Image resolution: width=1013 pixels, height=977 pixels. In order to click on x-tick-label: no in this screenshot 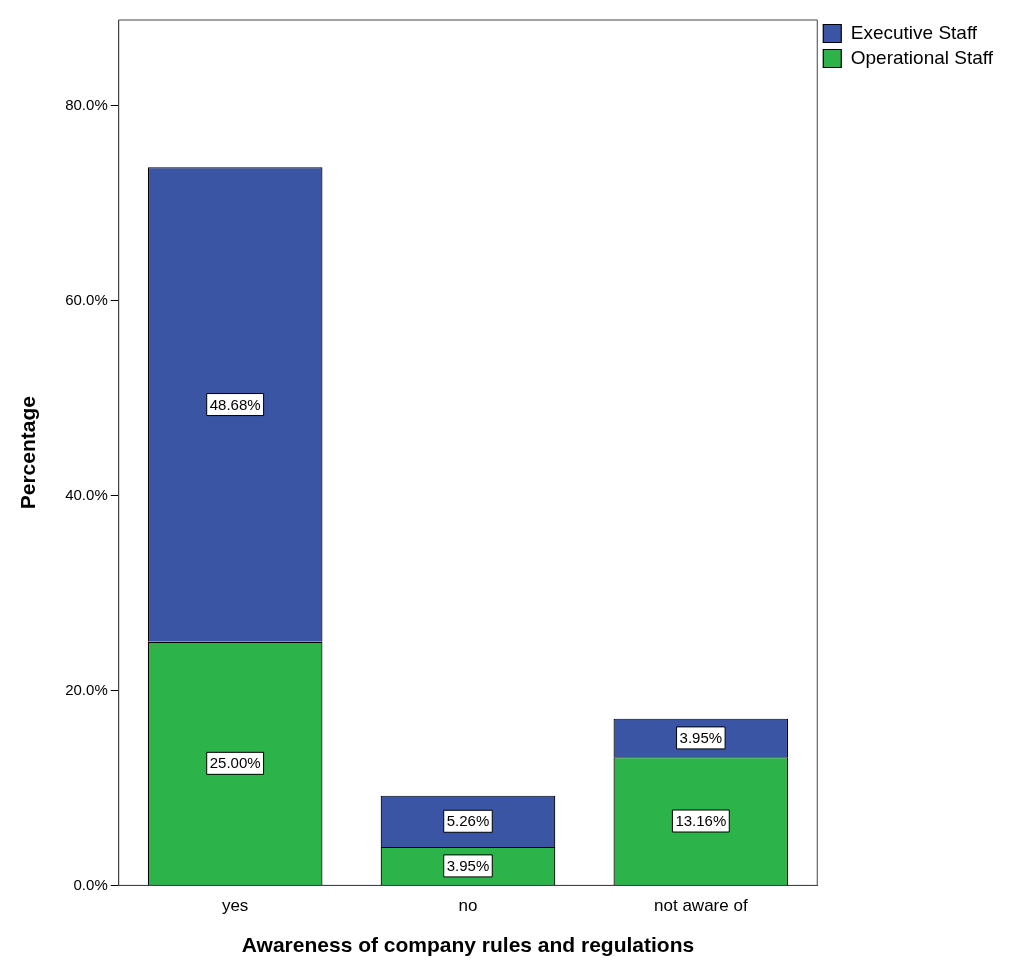, I will do `click(468, 906)`.